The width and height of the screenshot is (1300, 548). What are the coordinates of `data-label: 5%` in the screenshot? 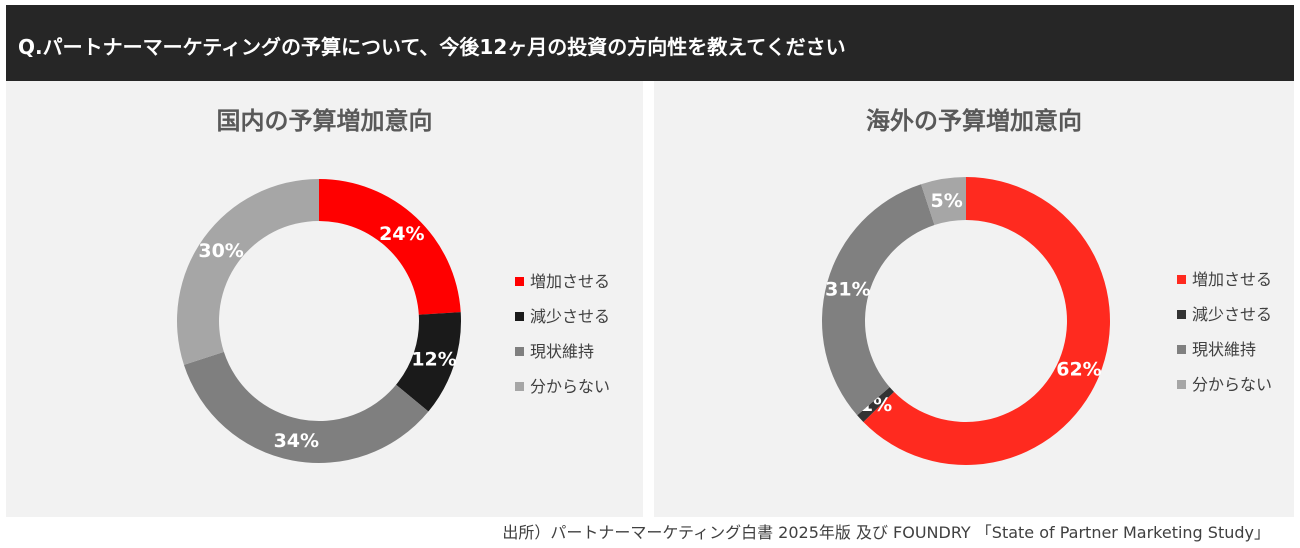 It's located at (947, 201).